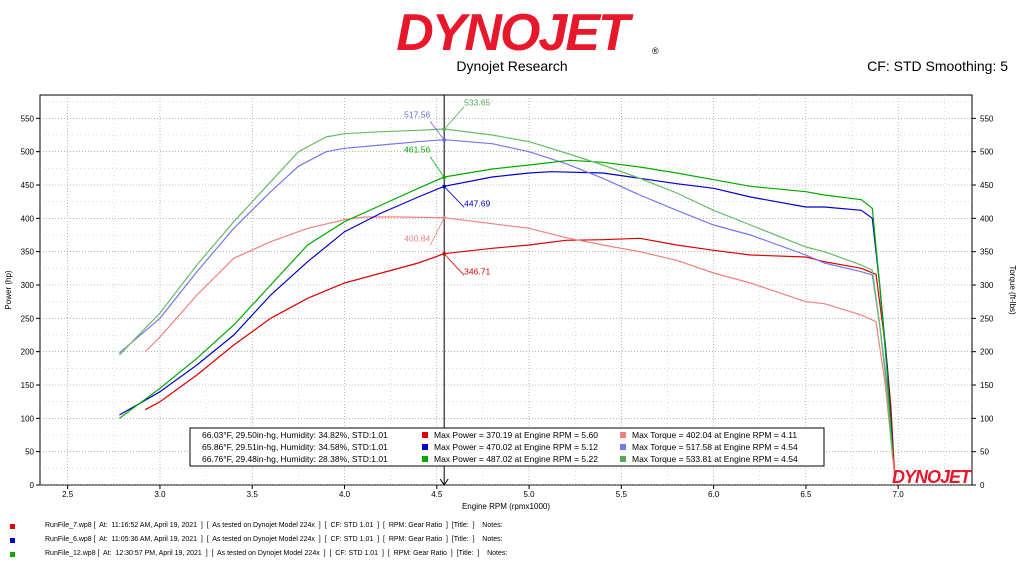 The image size is (1024, 576). I want to click on y-tick-label-left: 400, so click(28, 218).